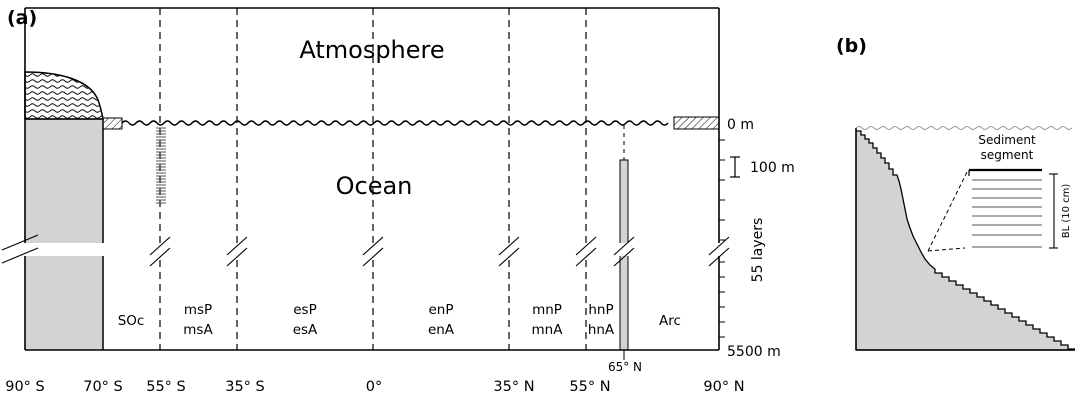 The height and width of the screenshot is (399, 1075). I want to click on sediment-label-line1: Sediment, so click(1007, 140).